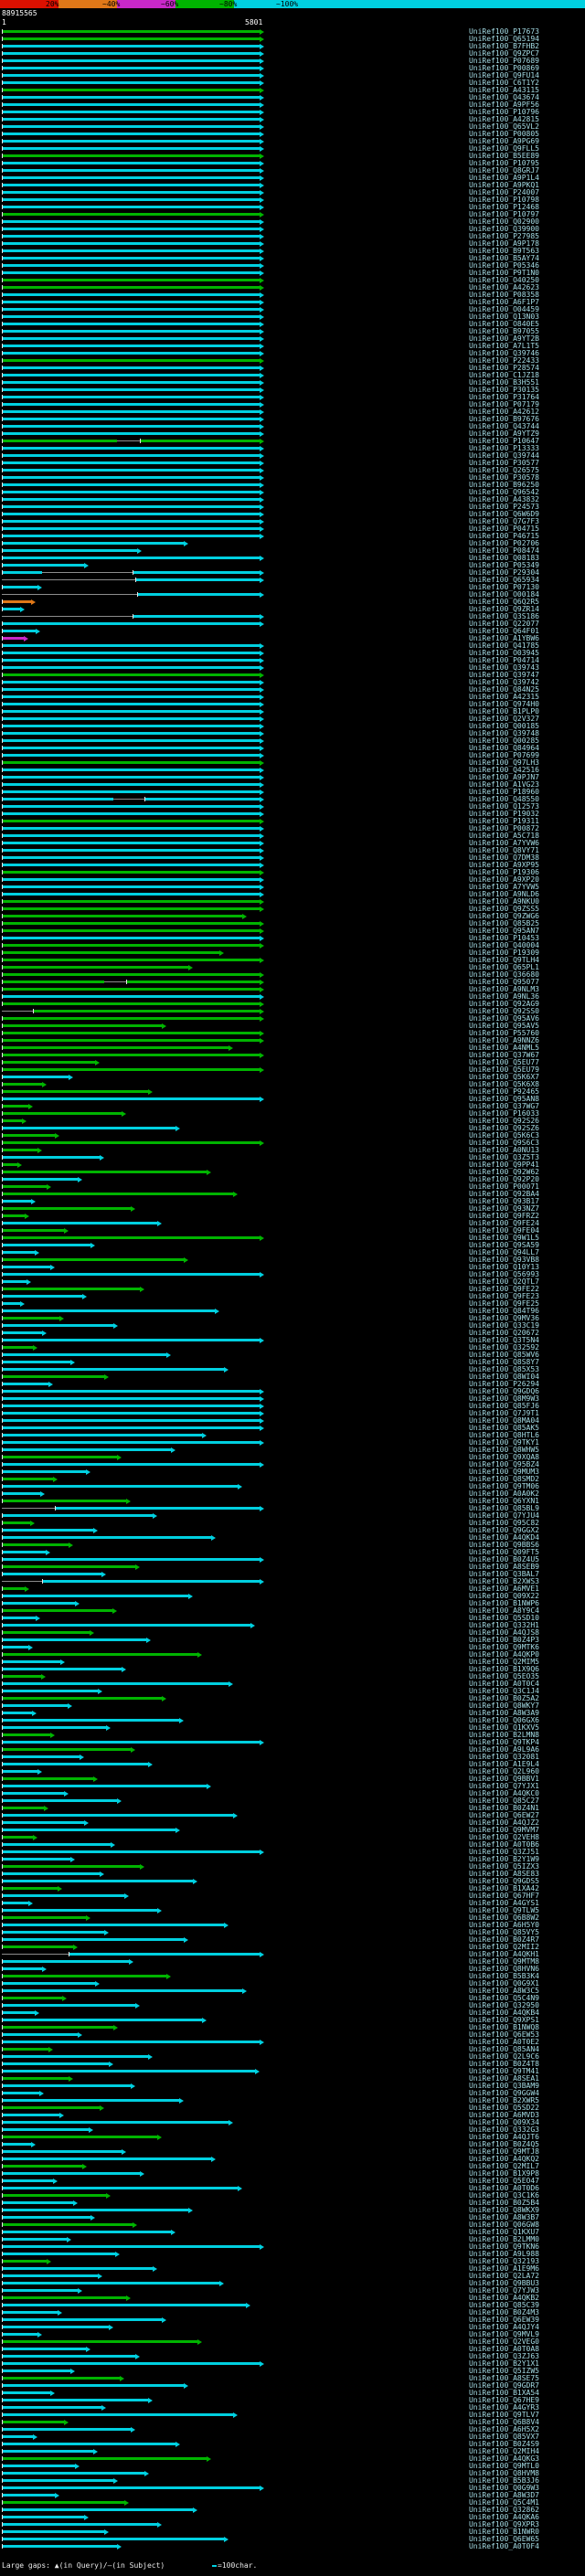 Image resolution: width=585 pixels, height=2576 pixels. I want to click on hit-label: UniRef100_Q5EU79, so click(504, 1069).